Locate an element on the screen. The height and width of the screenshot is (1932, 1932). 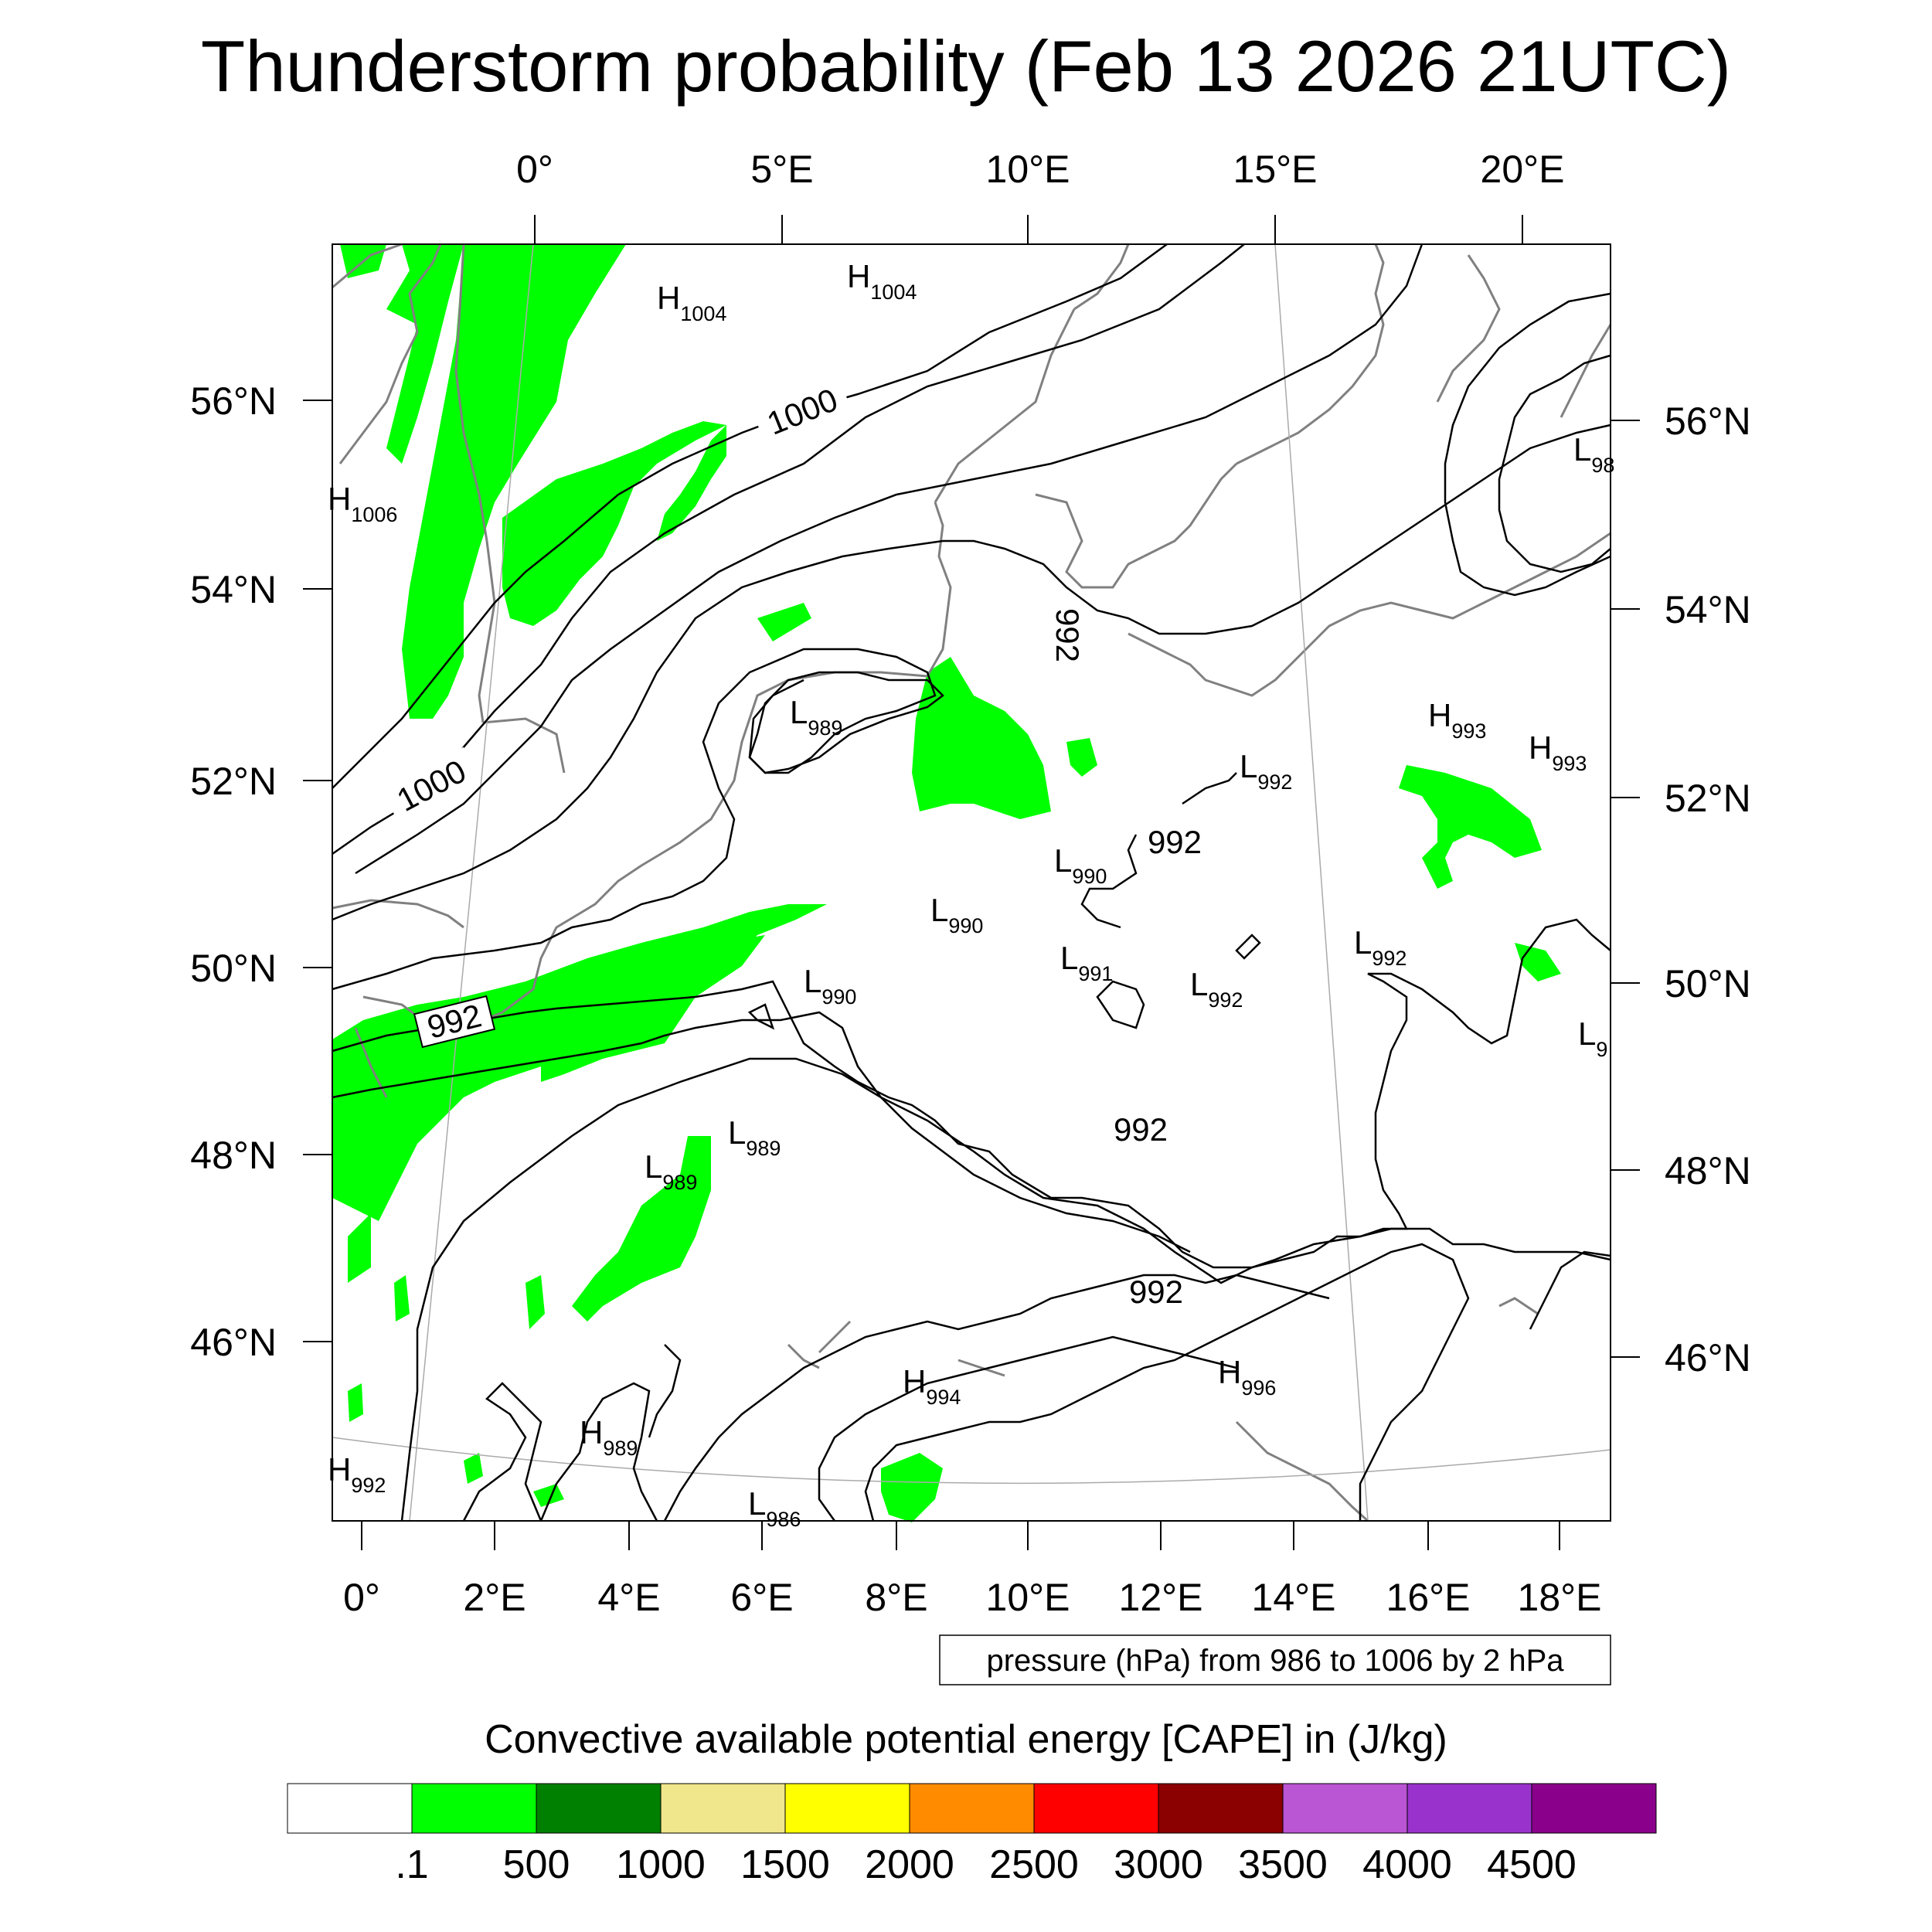
pressure-center: L986 is located at coordinates (774, 1508).